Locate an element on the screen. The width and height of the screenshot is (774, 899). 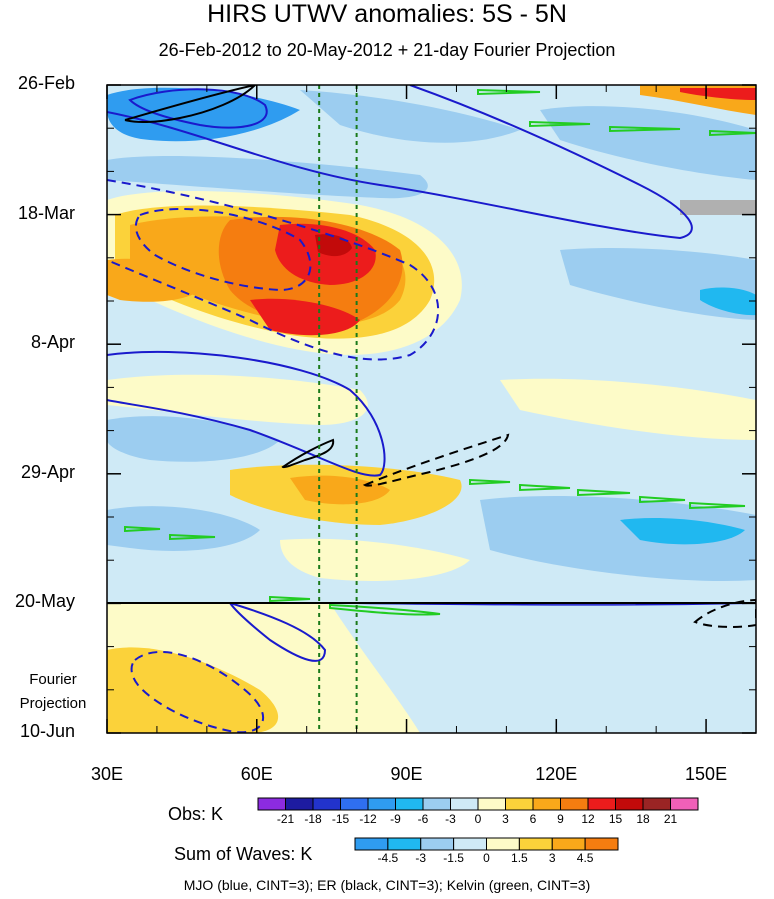
y-tick-label: 20-May is located at coordinates (44, 601).